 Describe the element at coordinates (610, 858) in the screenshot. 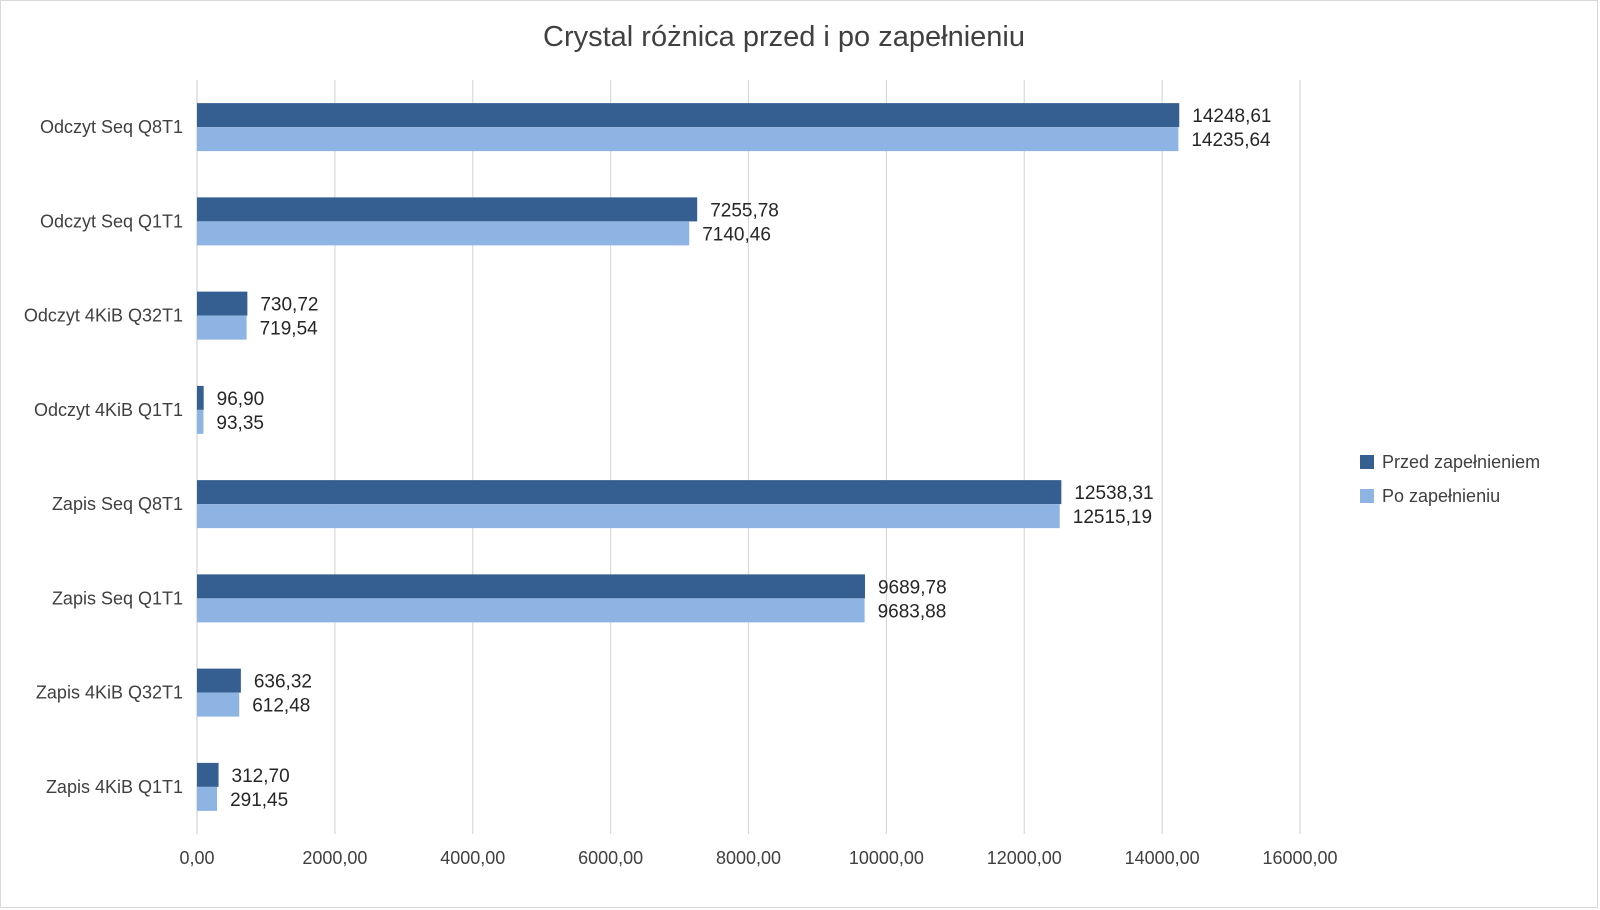

I see `x-tick-label: 6000,00` at that location.